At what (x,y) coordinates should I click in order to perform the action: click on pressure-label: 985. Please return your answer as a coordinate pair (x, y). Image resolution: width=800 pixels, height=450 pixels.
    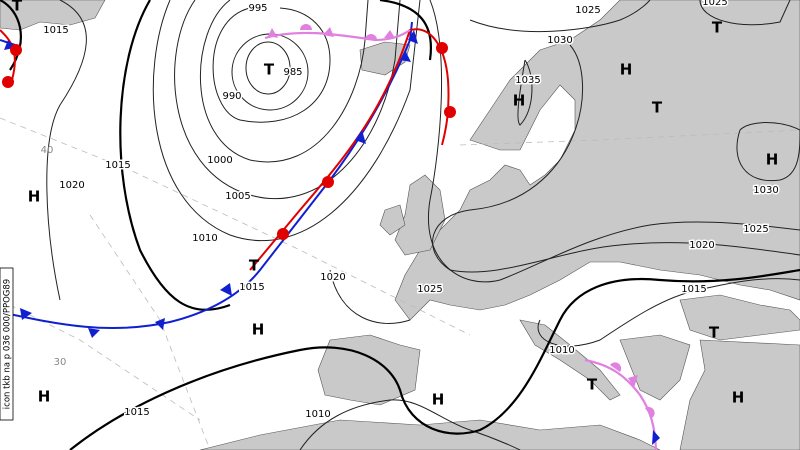
    Looking at the image, I should click on (292, 72).